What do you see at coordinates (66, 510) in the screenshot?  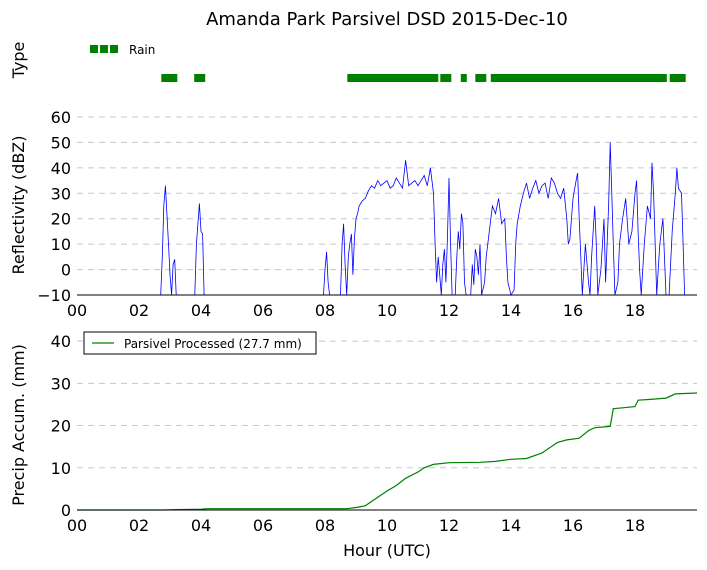 I see `accumulation-y-tick-label: 0` at bounding box center [66, 510].